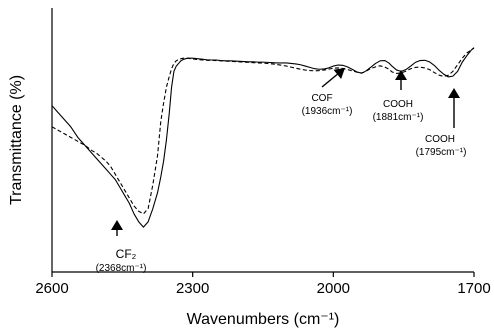  I want to click on x-tick-label: 1700, so click(473, 288).